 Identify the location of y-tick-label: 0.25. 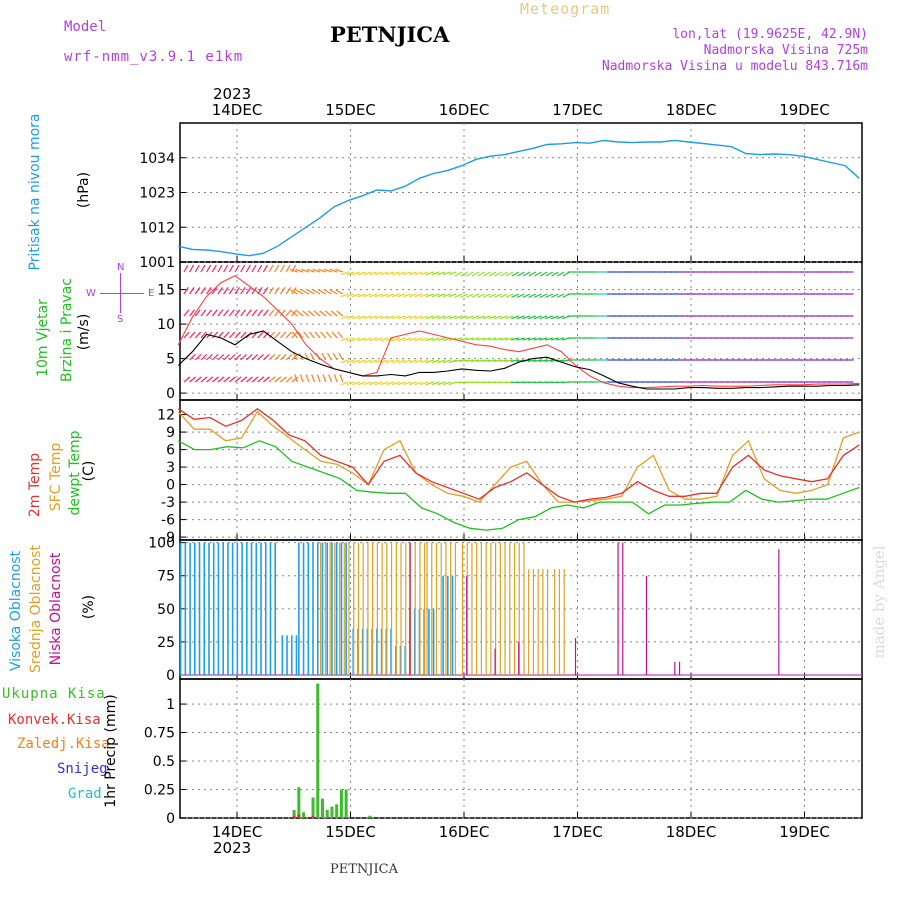
(159, 791).